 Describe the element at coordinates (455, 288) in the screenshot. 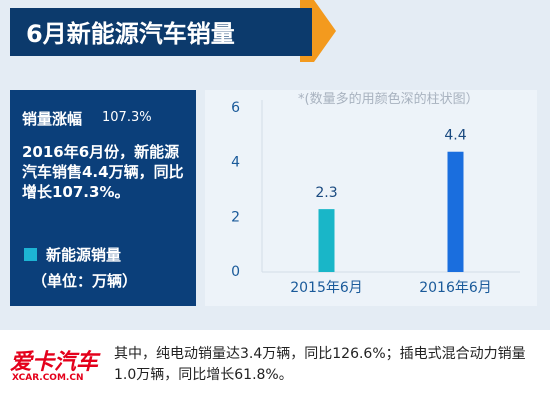

I see `x-tick-label: 2016年6月` at that location.